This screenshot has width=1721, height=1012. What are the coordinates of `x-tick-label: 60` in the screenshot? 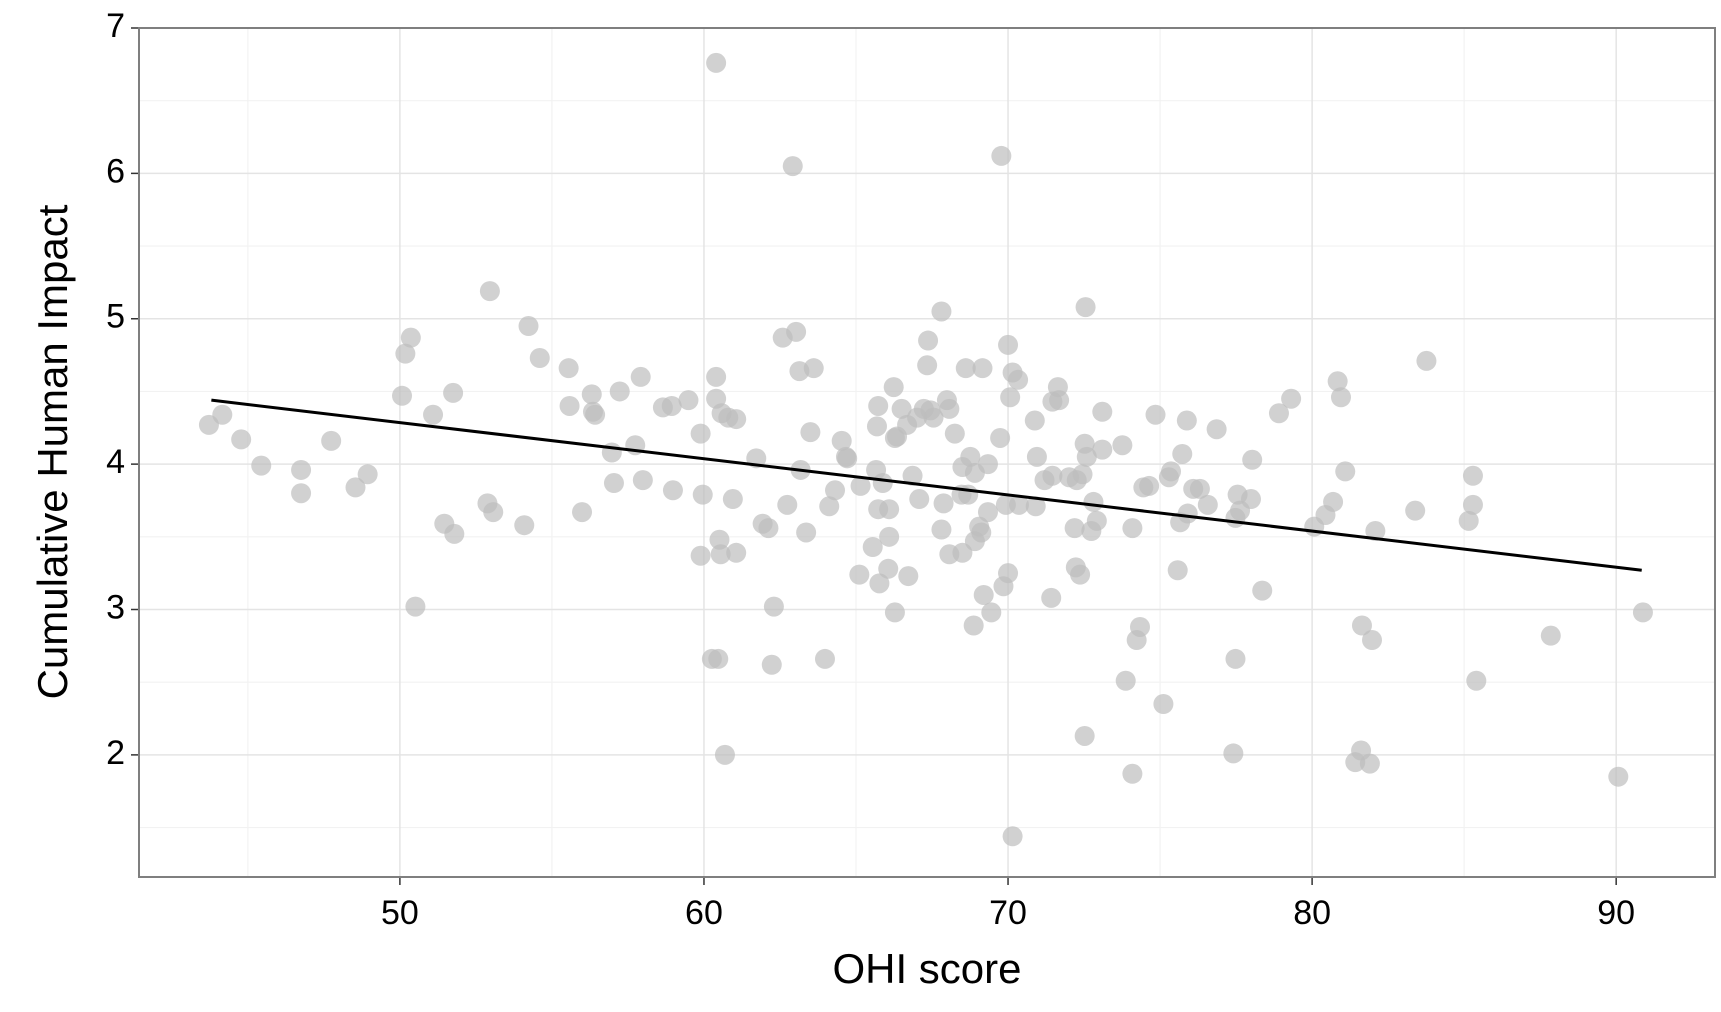 It's located at (704, 913).